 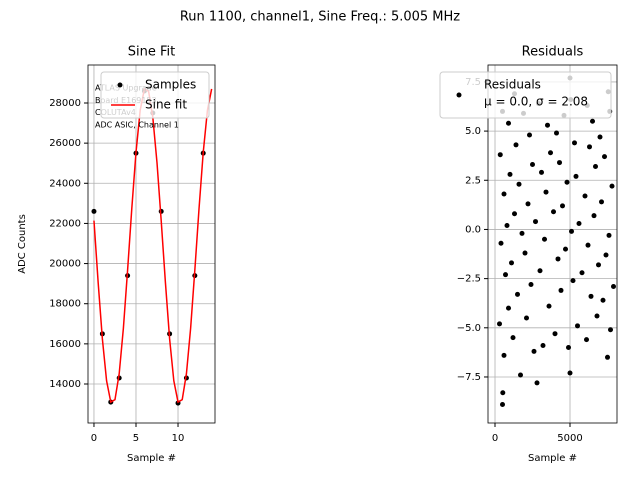 I want to click on y-tick-label: 26000, so click(x=65, y=143).